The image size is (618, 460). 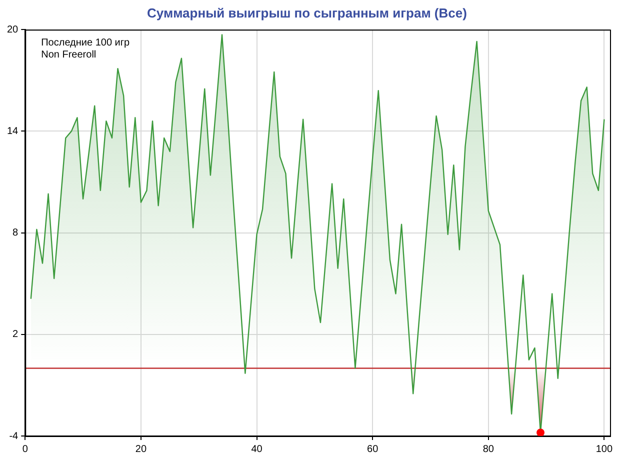 What do you see at coordinates (15, 233) in the screenshot?
I see `y-tick-label: 8` at bounding box center [15, 233].